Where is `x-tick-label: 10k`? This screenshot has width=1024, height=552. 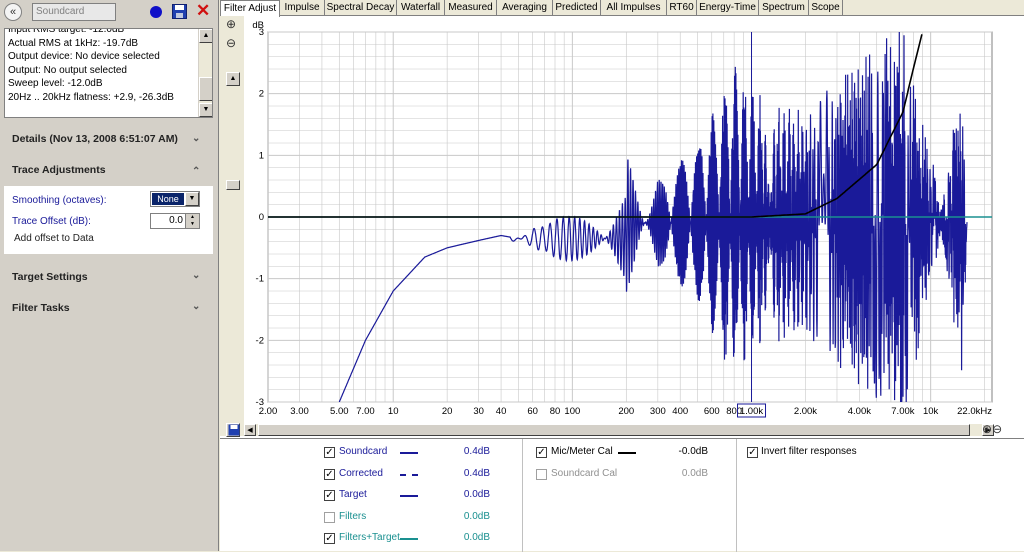
x-tick-label: 10k is located at coordinates (931, 411).